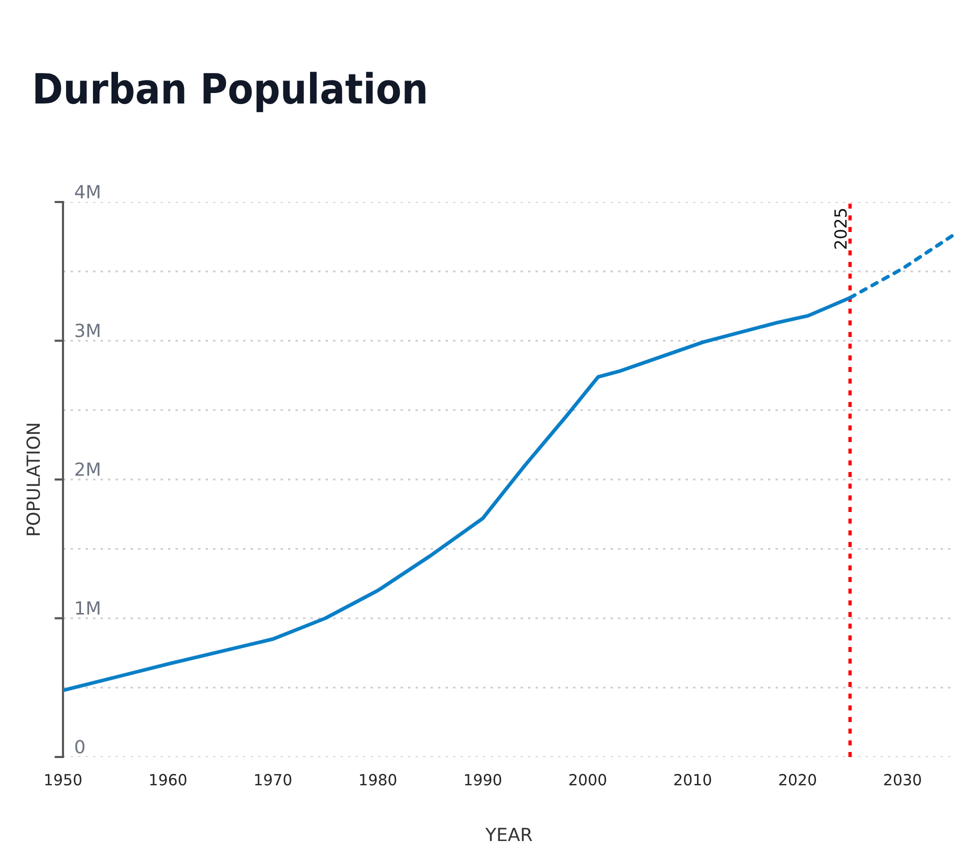 The width and height of the screenshot is (978, 850). What do you see at coordinates (483, 780) in the screenshot?
I see `x-tick-label: 1990` at bounding box center [483, 780].